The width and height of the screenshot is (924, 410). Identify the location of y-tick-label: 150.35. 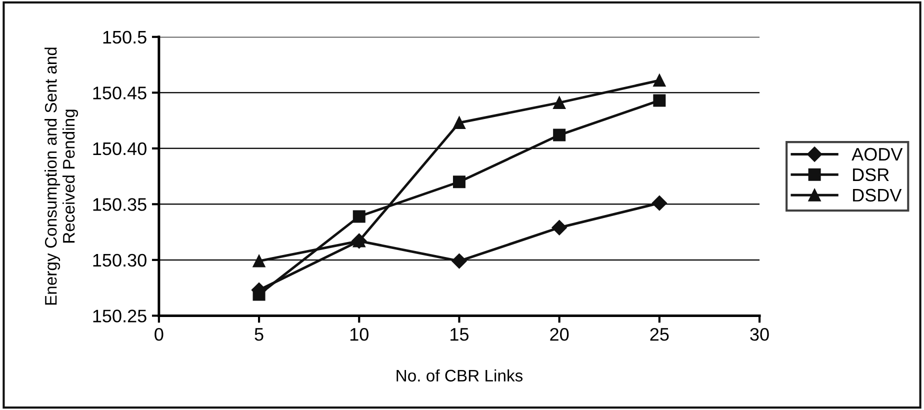
(119, 204).